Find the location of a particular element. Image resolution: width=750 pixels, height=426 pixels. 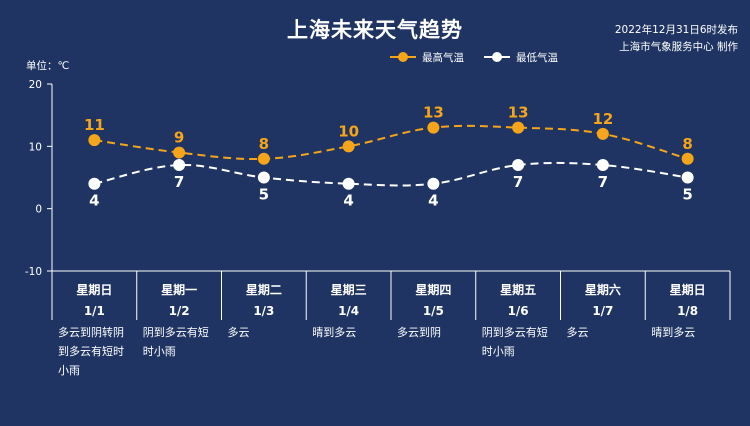

series-line-low is located at coordinates (391, 174).